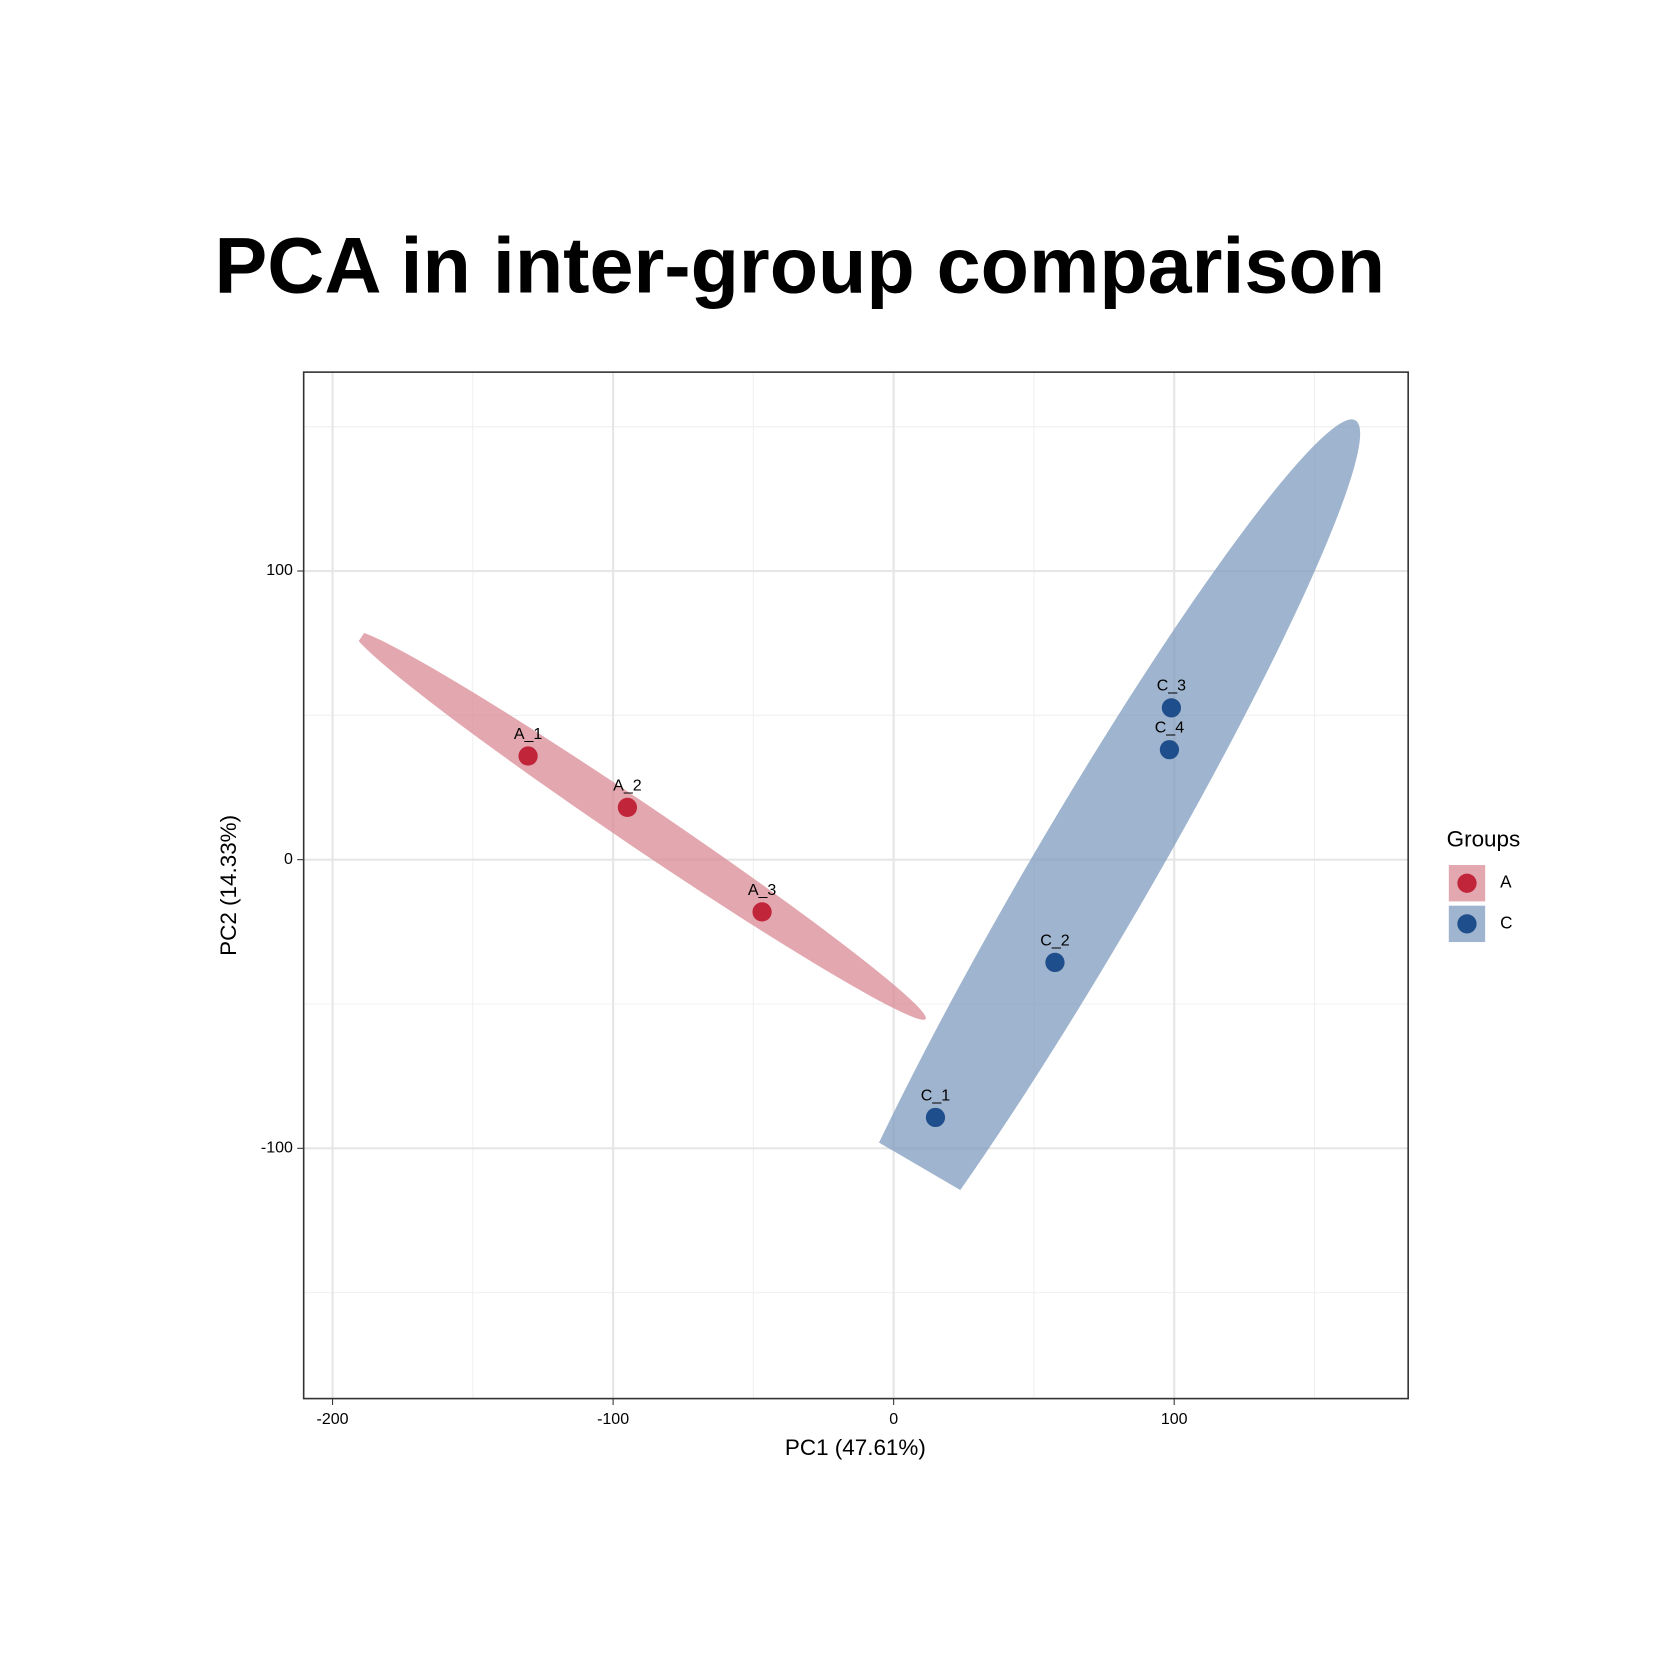 The height and width of the screenshot is (1667, 1668). I want to click on legend-label: A, so click(1506, 882).